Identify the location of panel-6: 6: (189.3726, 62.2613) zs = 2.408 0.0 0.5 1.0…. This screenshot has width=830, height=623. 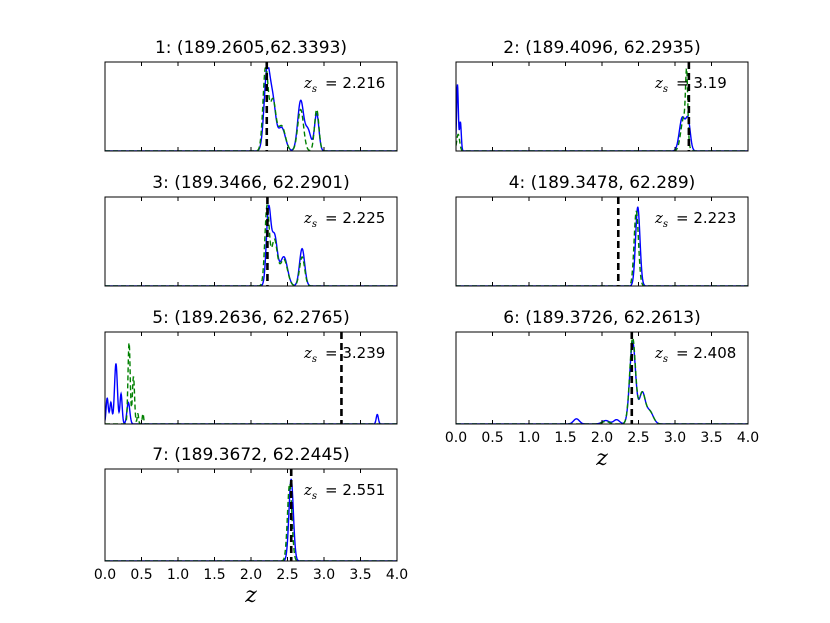
(602, 389).